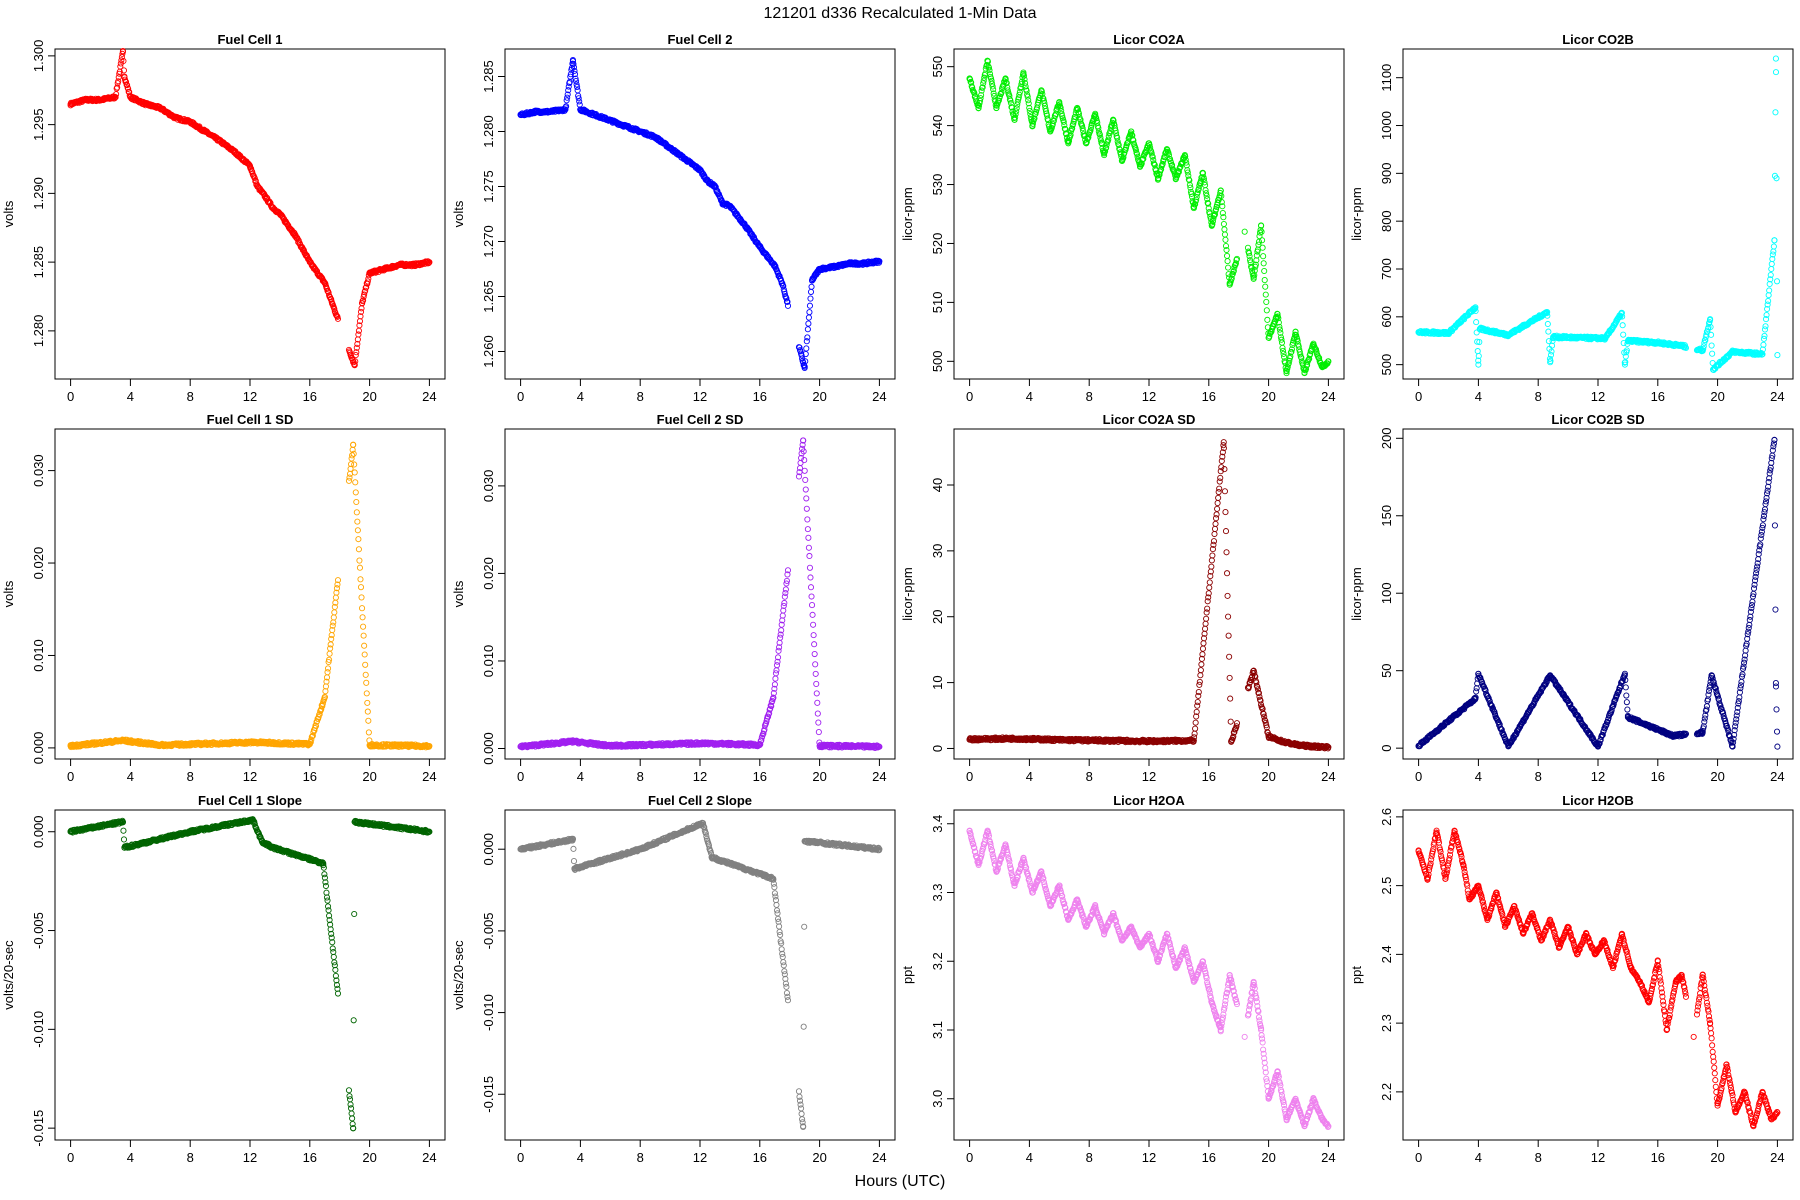 The height and width of the screenshot is (1200, 1800). Describe the element at coordinates (1777, 396) in the screenshot. I see `x-tick-label: 24` at that location.